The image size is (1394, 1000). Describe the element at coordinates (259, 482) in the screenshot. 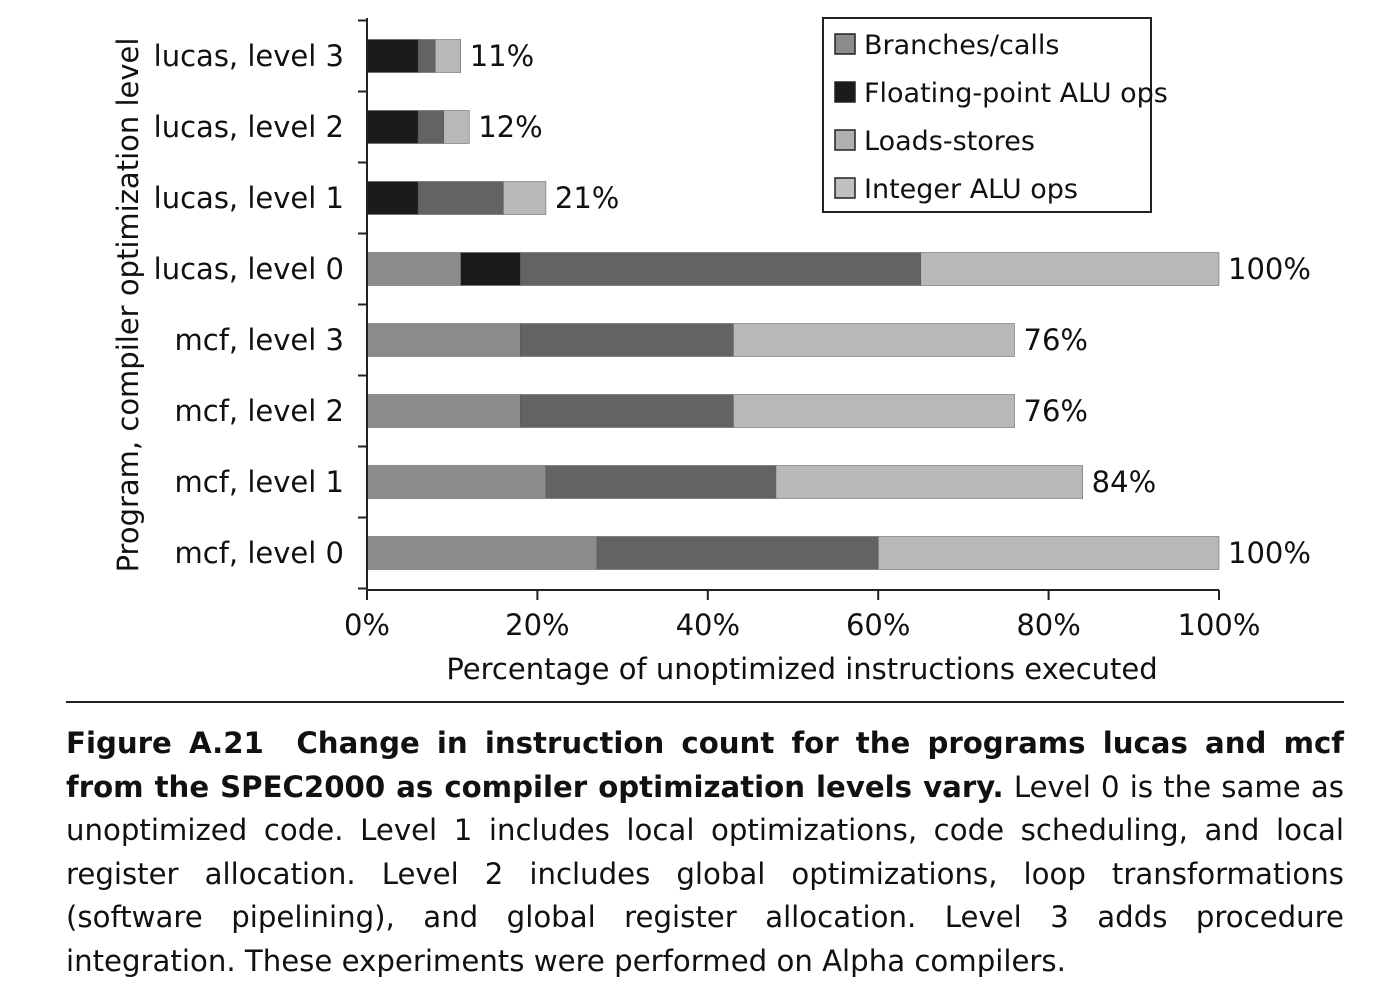

I see `category-label: mcf, level 1` at that location.